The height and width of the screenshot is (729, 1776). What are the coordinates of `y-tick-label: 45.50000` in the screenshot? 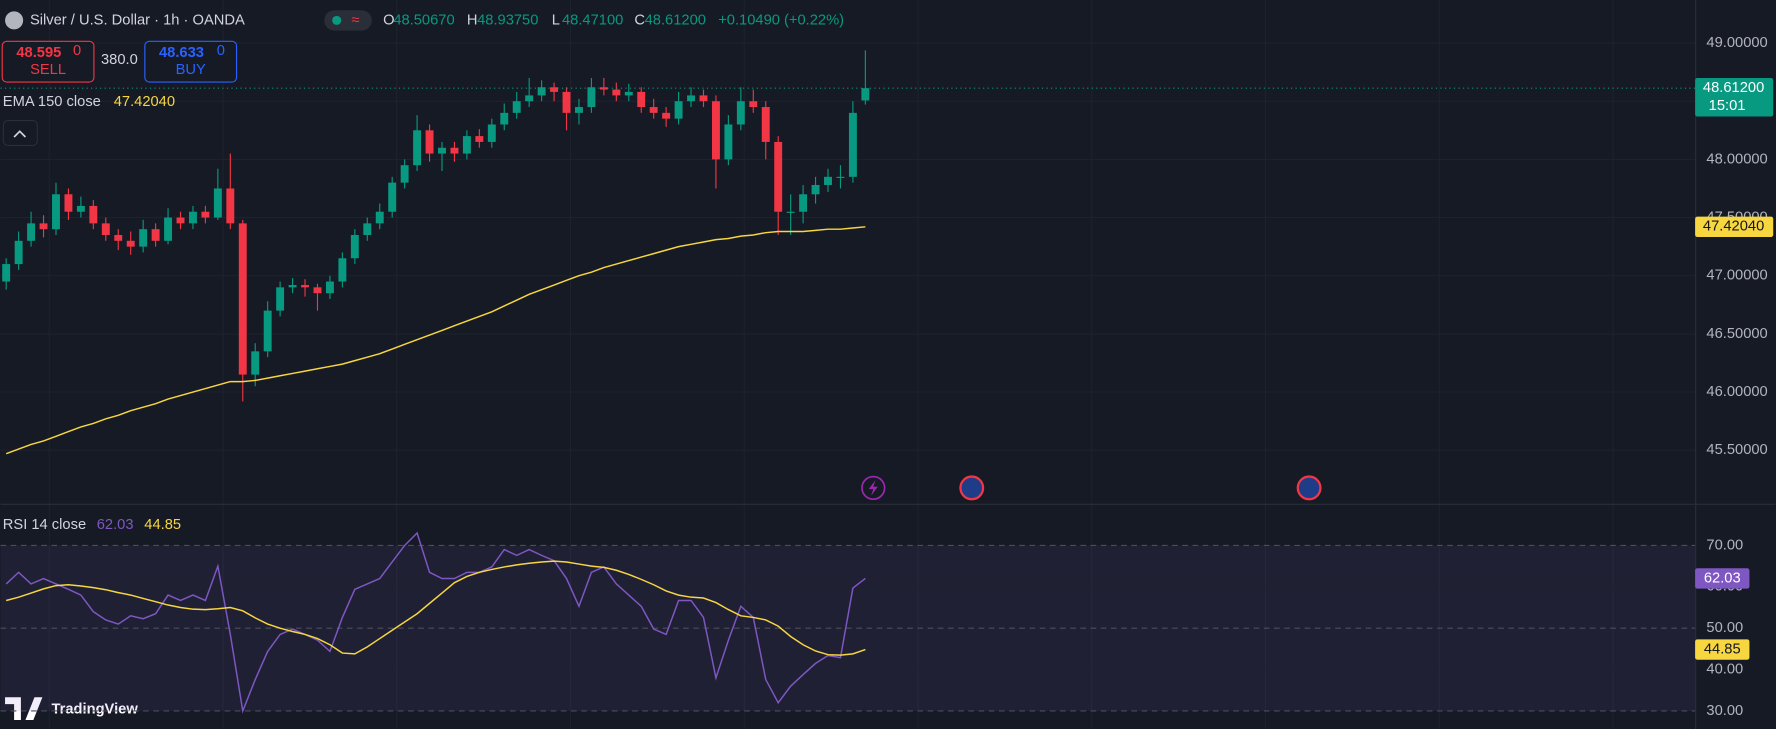 It's located at (1736, 450).